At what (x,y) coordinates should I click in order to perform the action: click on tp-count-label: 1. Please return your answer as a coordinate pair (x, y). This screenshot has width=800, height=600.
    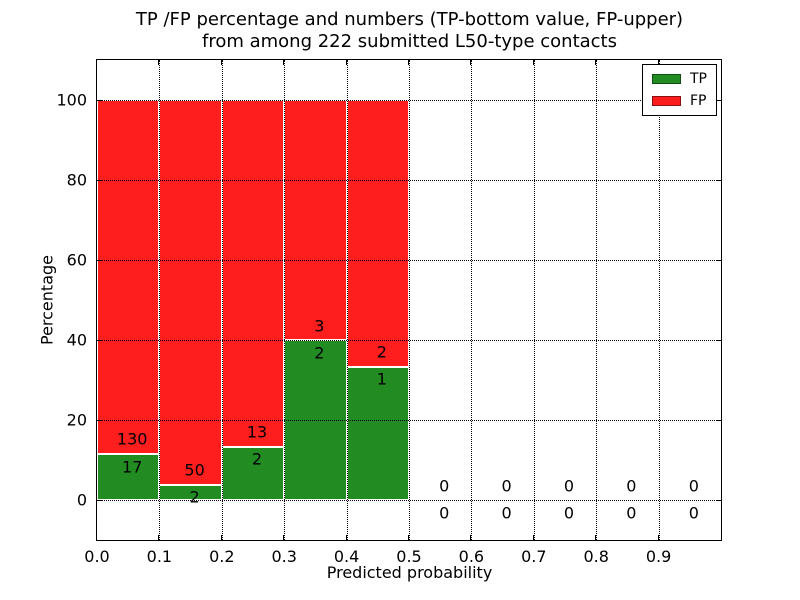
    Looking at the image, I should click on (381, 379).